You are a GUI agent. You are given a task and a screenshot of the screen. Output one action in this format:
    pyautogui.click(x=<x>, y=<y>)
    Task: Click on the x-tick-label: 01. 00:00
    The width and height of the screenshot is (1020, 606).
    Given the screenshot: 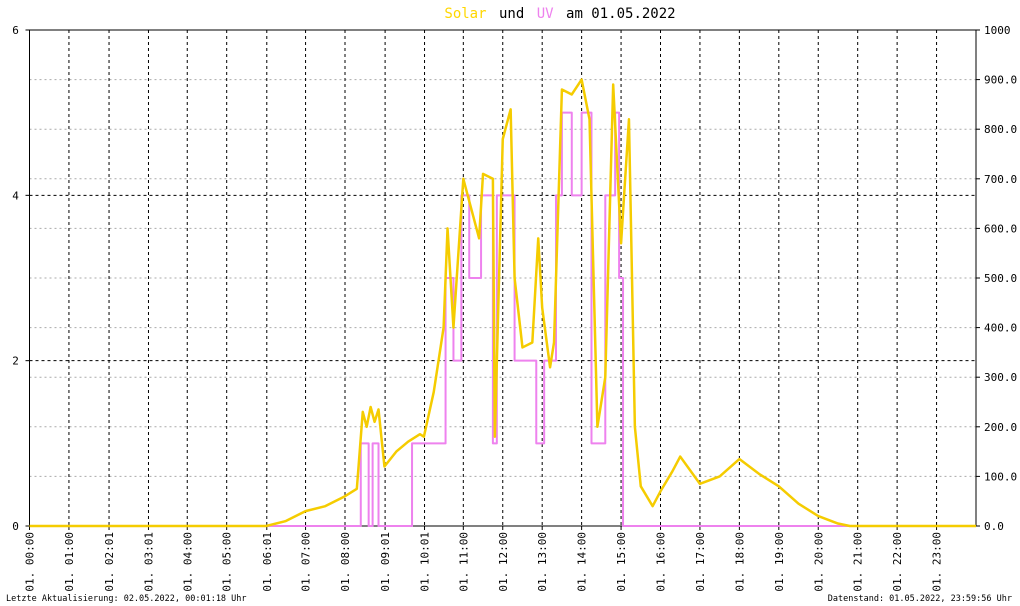 What is the action you would take?
    pyautogui.click(x=30, y=562)
    